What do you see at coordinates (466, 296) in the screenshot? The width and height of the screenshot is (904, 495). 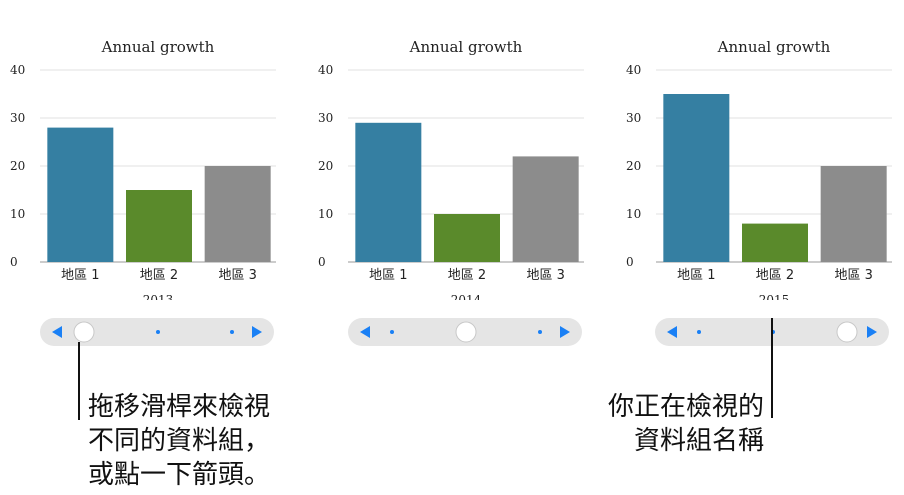 I see `dataset-name-label: 2014` at bounding box center [466, 296].